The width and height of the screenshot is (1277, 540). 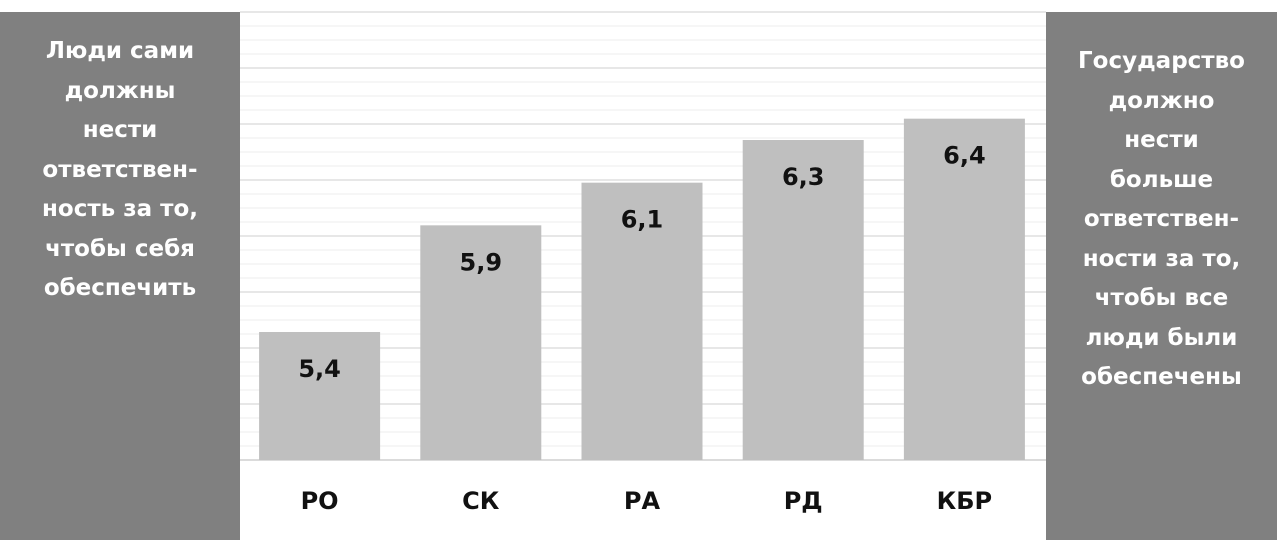 I want to click on data-label: 6,3, so click(x=803, y=177).